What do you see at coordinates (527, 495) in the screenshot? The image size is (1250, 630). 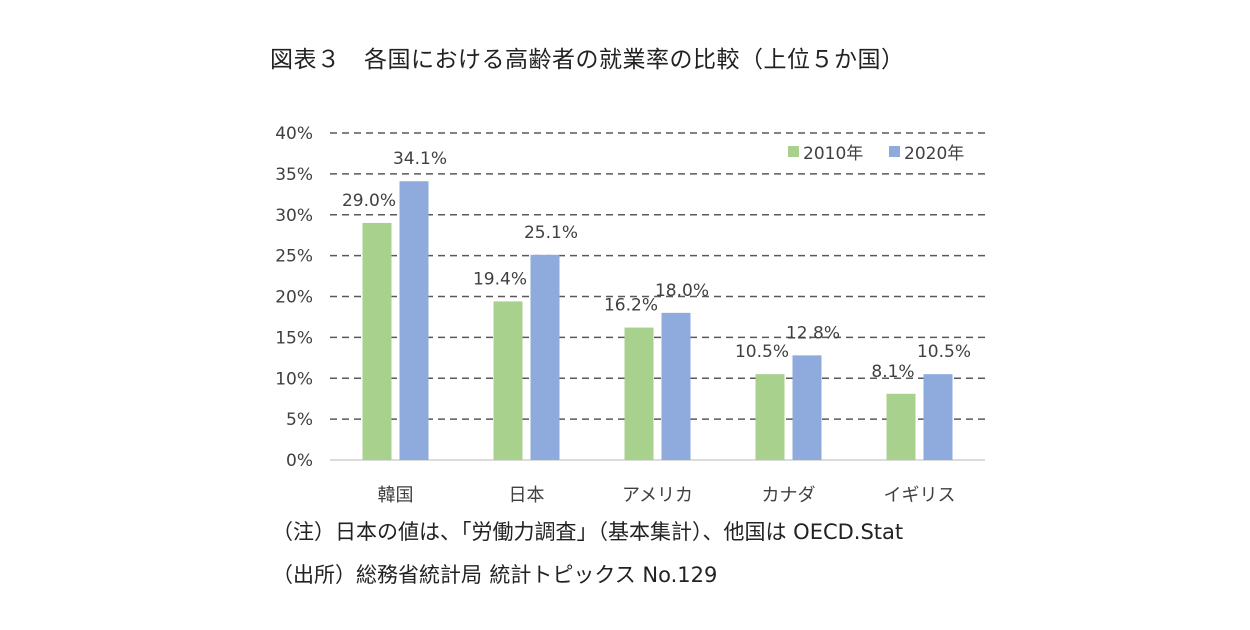 I see `x-tick-label: 日本` at bounding box center [527, 495].